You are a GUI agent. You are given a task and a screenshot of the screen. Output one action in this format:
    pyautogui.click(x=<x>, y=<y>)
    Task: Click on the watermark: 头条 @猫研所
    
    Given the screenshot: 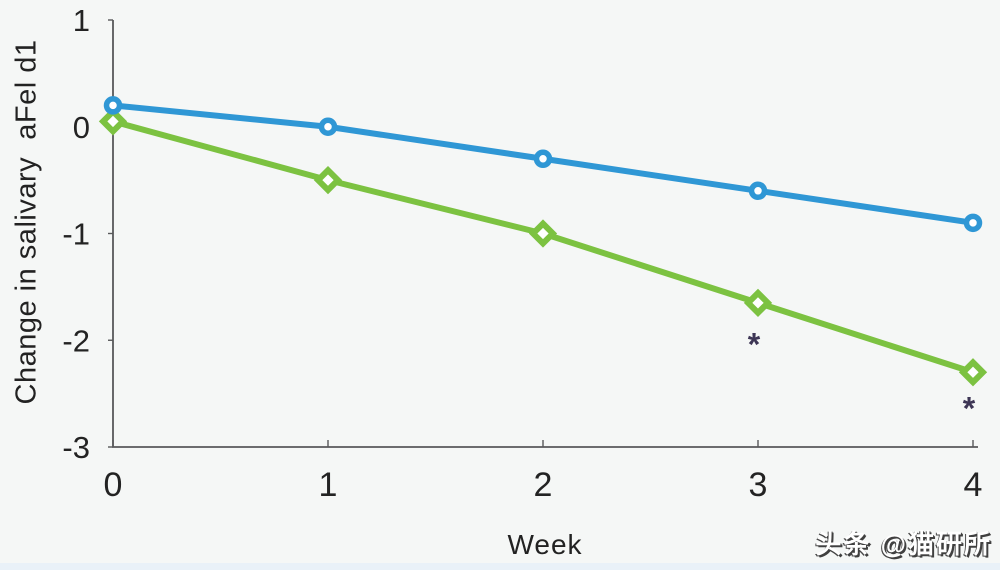 What is the action you would take?
    pyautogui.click(x=903, y=544)
    